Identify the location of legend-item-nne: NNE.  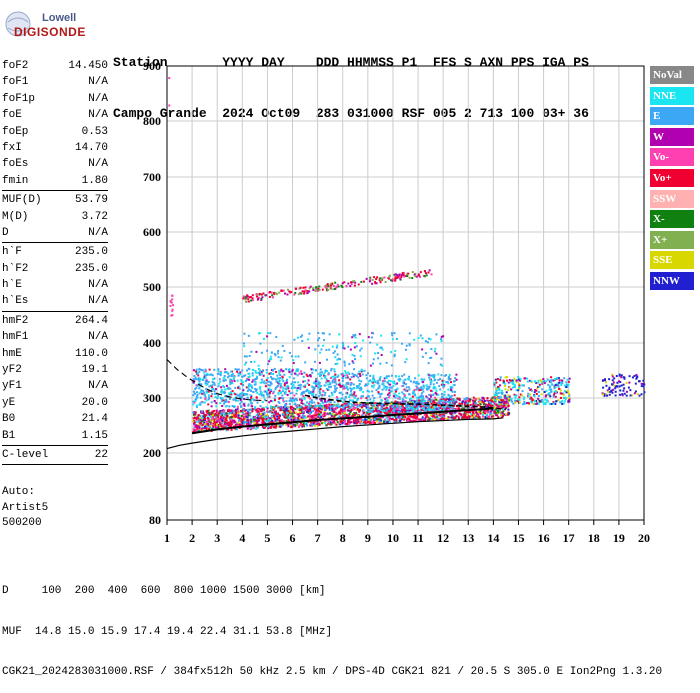
(672, 96).